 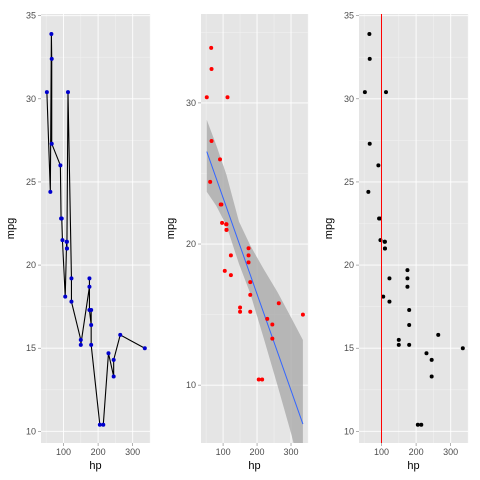 I want to click on confidence-band, so click(x=254, y=281).